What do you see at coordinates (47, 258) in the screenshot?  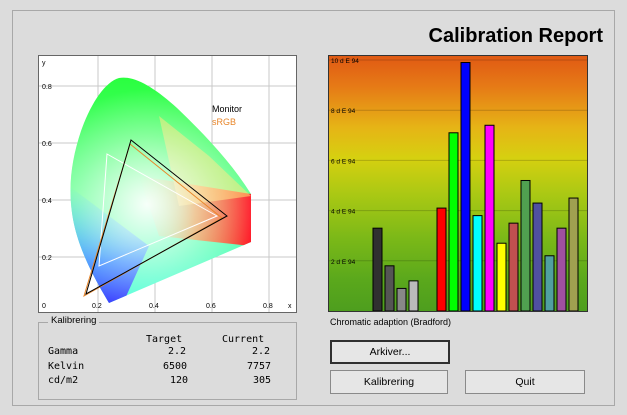 I see `cie-y-tick: 0.2` at bounding box center [47, 258].